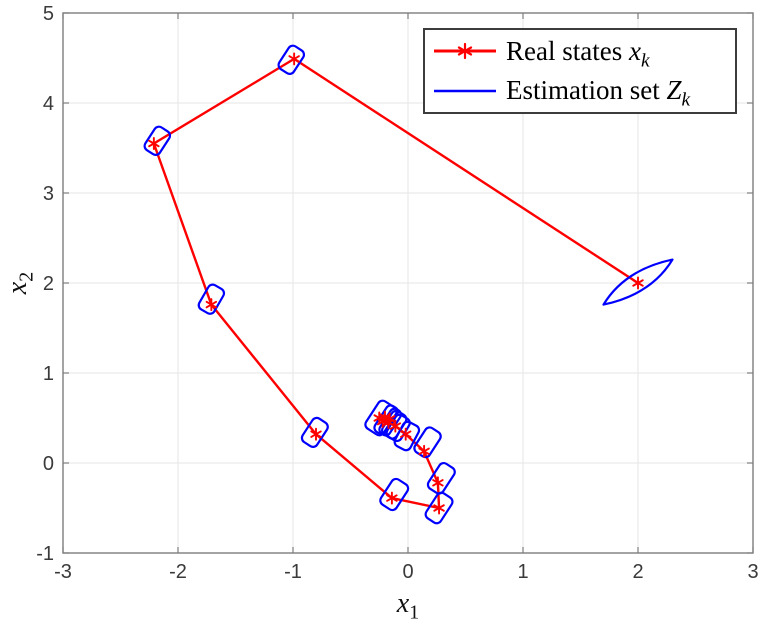  What do you see at coordinates (522, 572) in the screenshot?
I see `x-tick-label: 1` at bounding box center [522, 572].